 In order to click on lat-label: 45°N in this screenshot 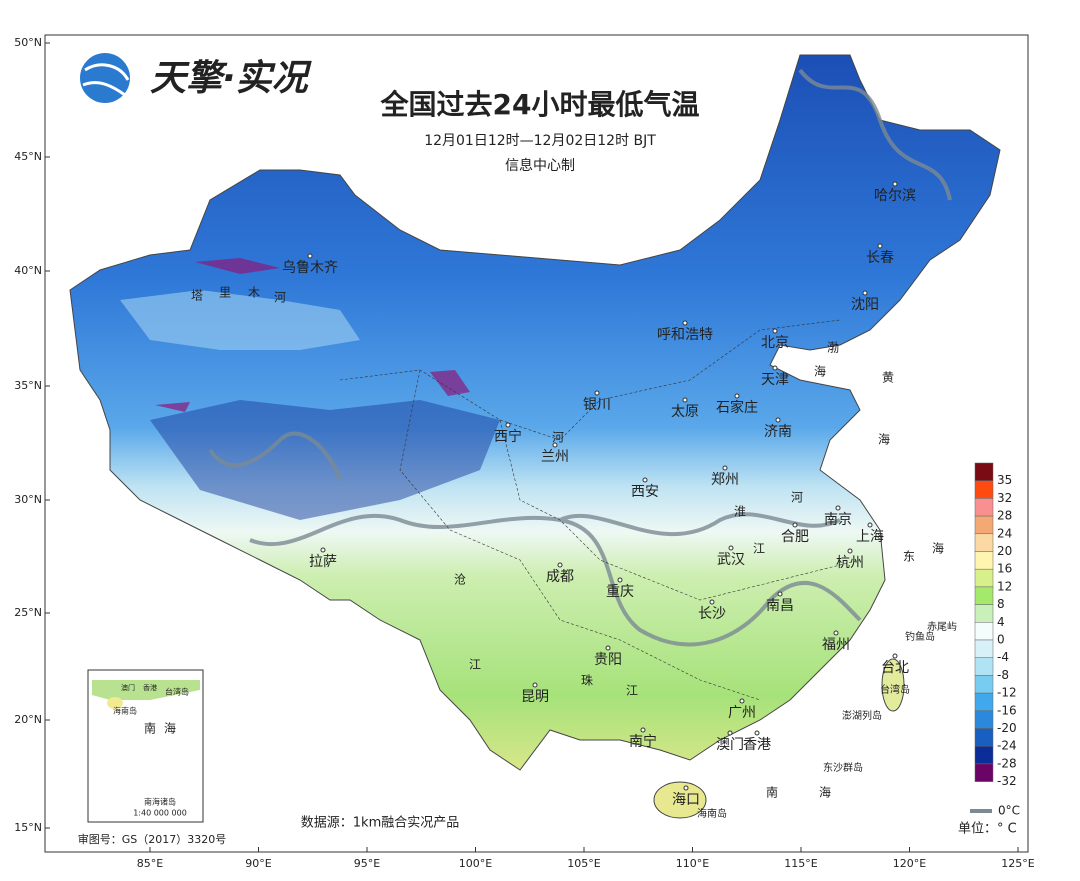, I will do `click(28, 156)`.